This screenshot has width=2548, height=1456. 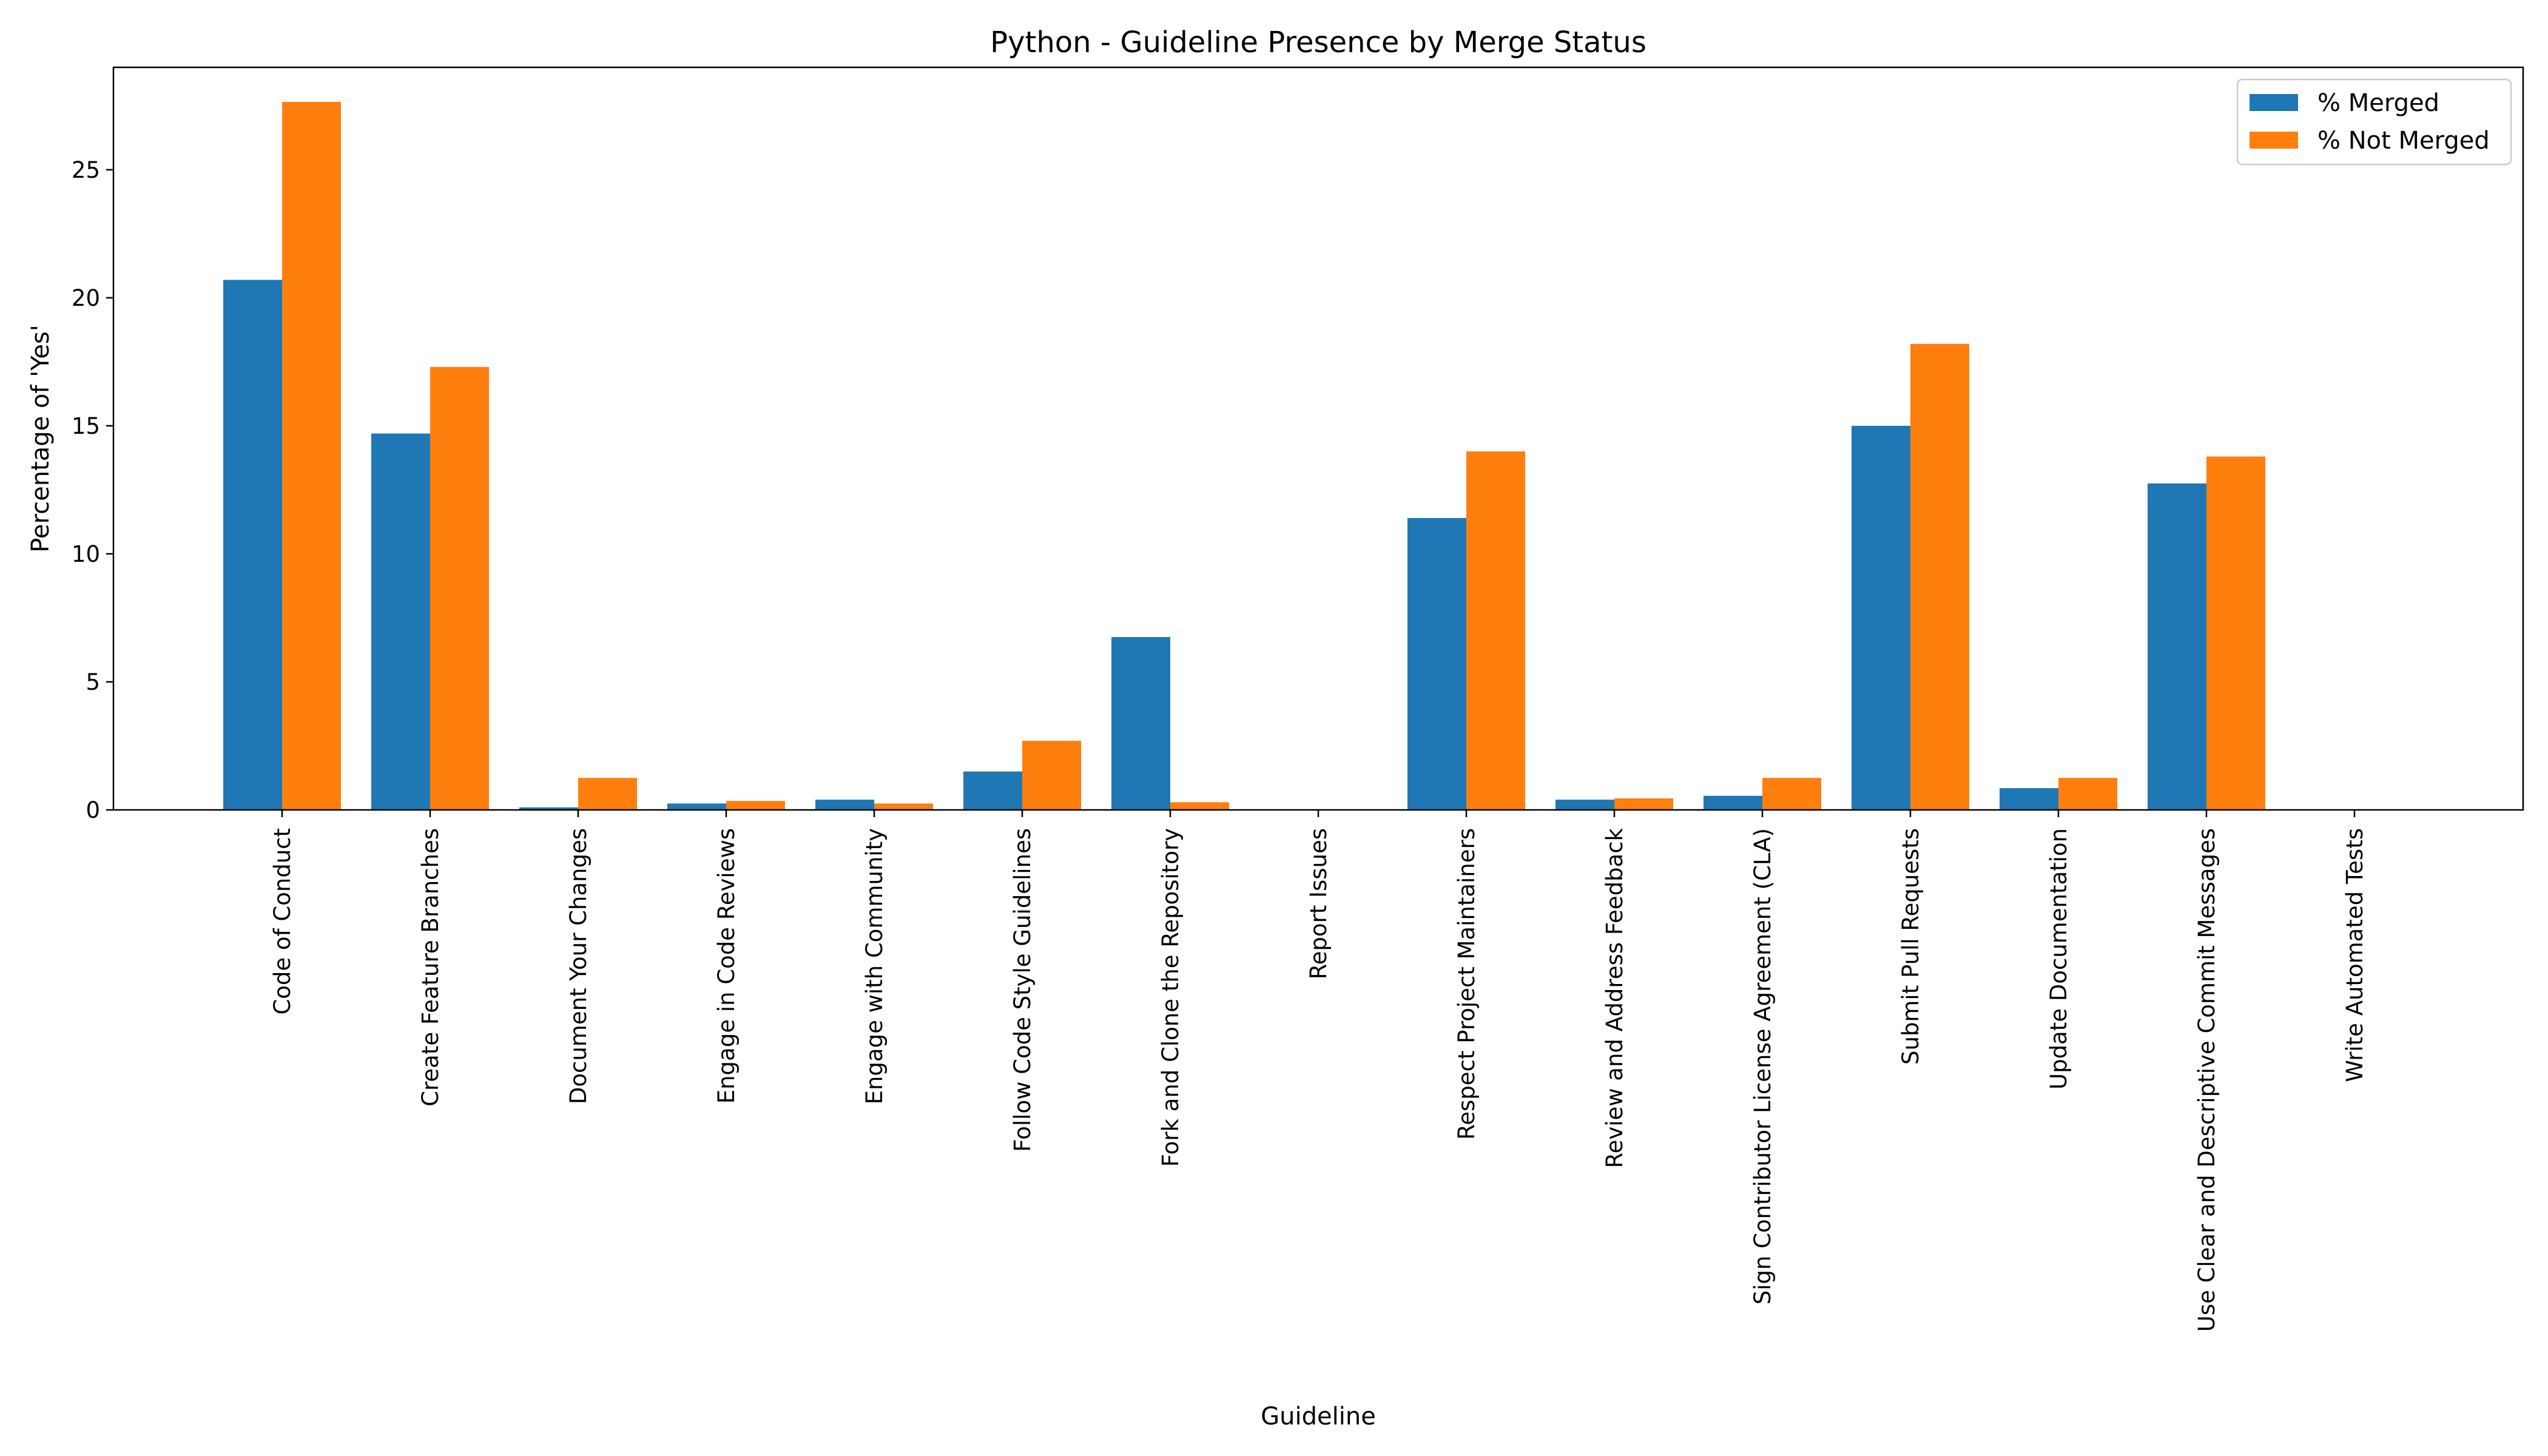 What do you see at coordinates (1467, 984) in the screenshot?
I see `x-tick-label-8: Respect Project Maintainers` at bounding box center [1467, 984].